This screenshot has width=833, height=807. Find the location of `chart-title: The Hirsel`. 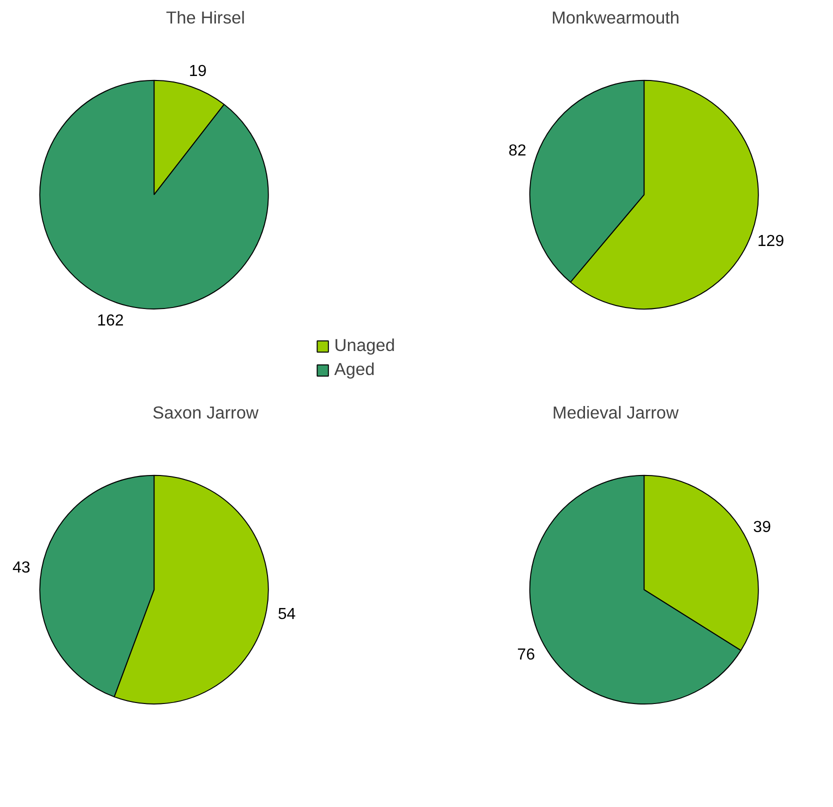

chart-title: The Hirsel is located at coordinates (205, 18).